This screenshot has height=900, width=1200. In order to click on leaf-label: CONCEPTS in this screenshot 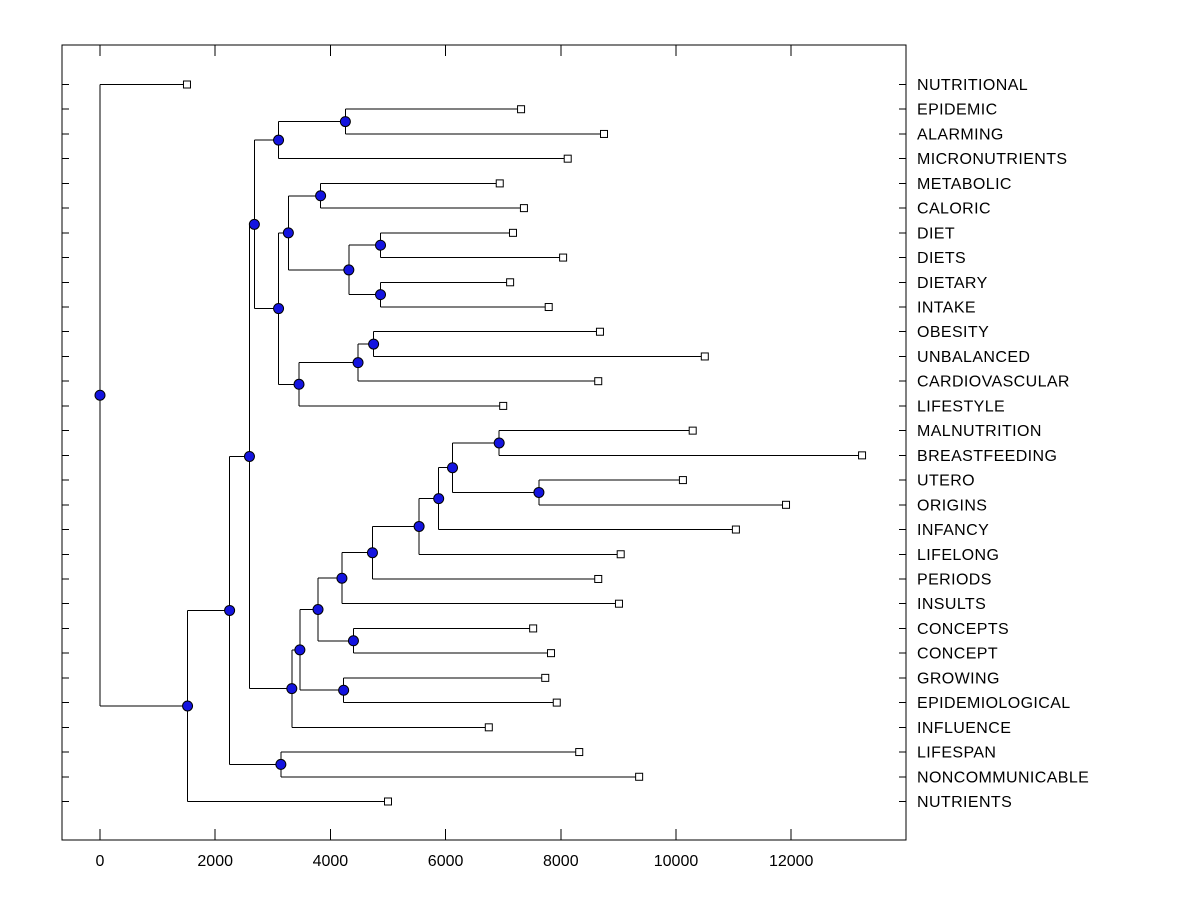, I will do `click(963, 629)`.